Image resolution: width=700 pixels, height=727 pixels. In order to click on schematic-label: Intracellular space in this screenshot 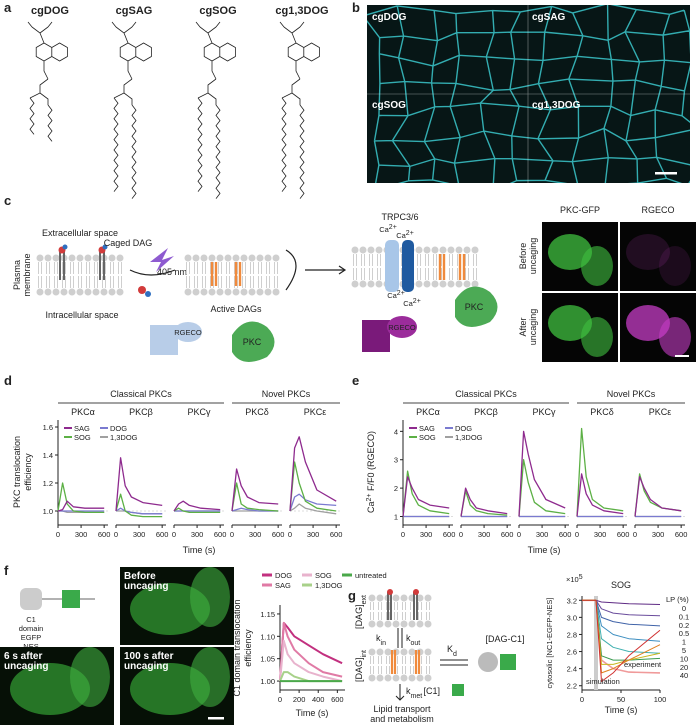, I will do `click(81, 315)`.